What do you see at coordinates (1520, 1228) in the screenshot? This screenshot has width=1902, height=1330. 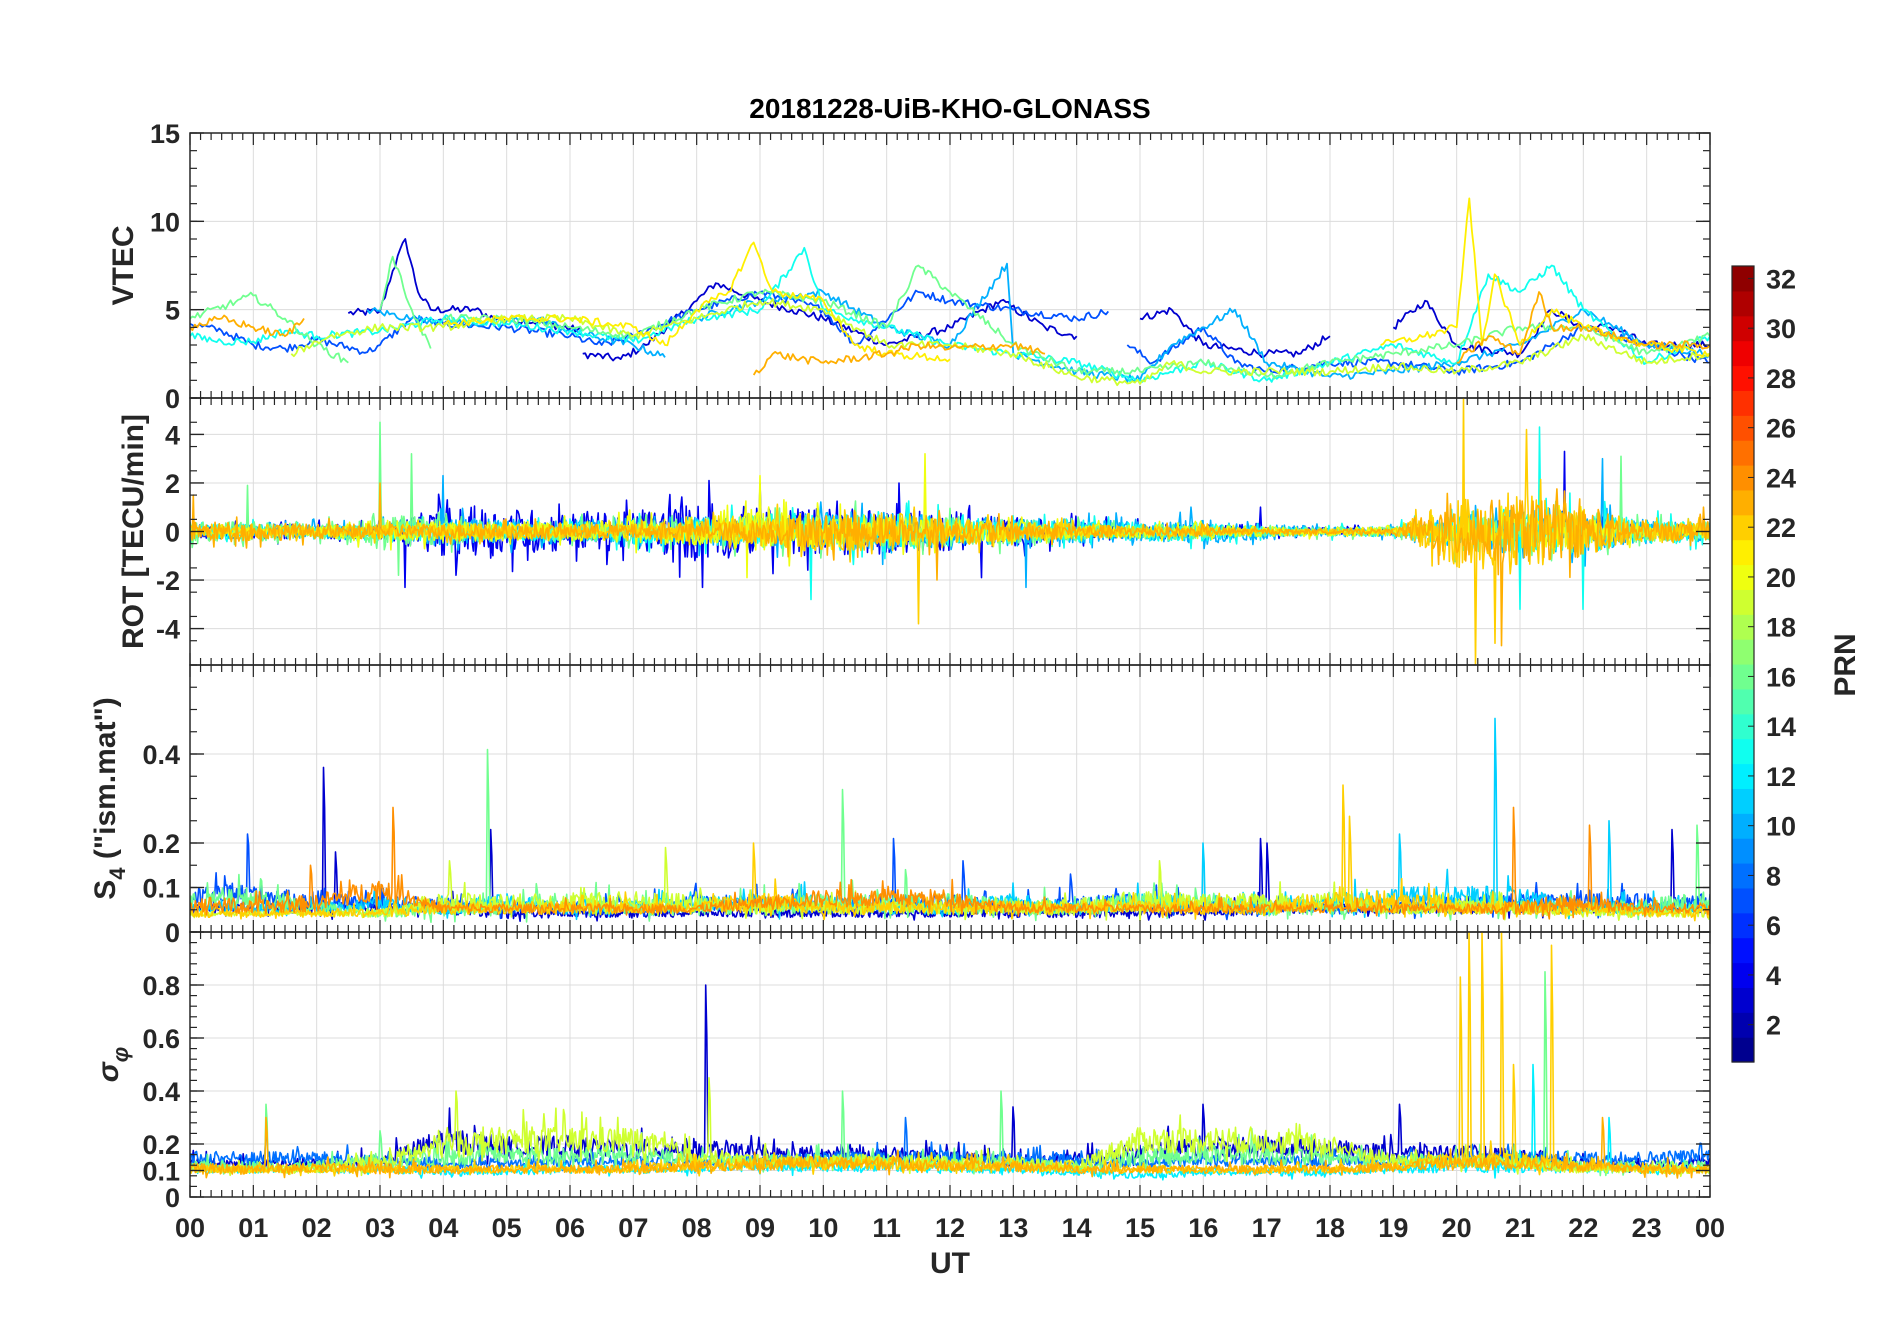 I see `x-tick-label: 21` at bounding box center [1520, 1228].